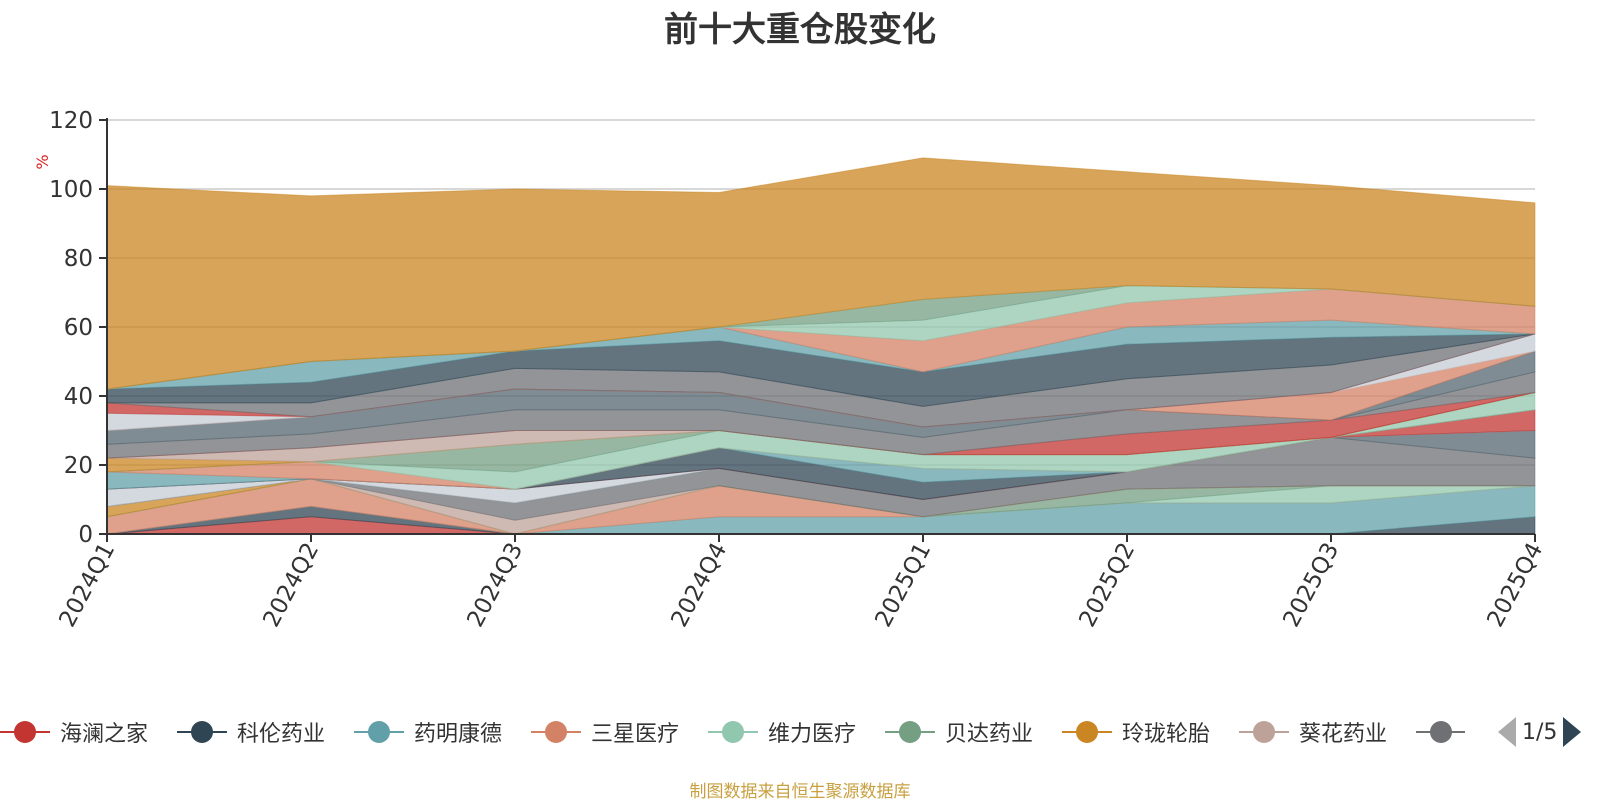 The height and width of the screenshot is (802, 1600). I want to click on legend-item: 维力医疗, so click(782, 732).